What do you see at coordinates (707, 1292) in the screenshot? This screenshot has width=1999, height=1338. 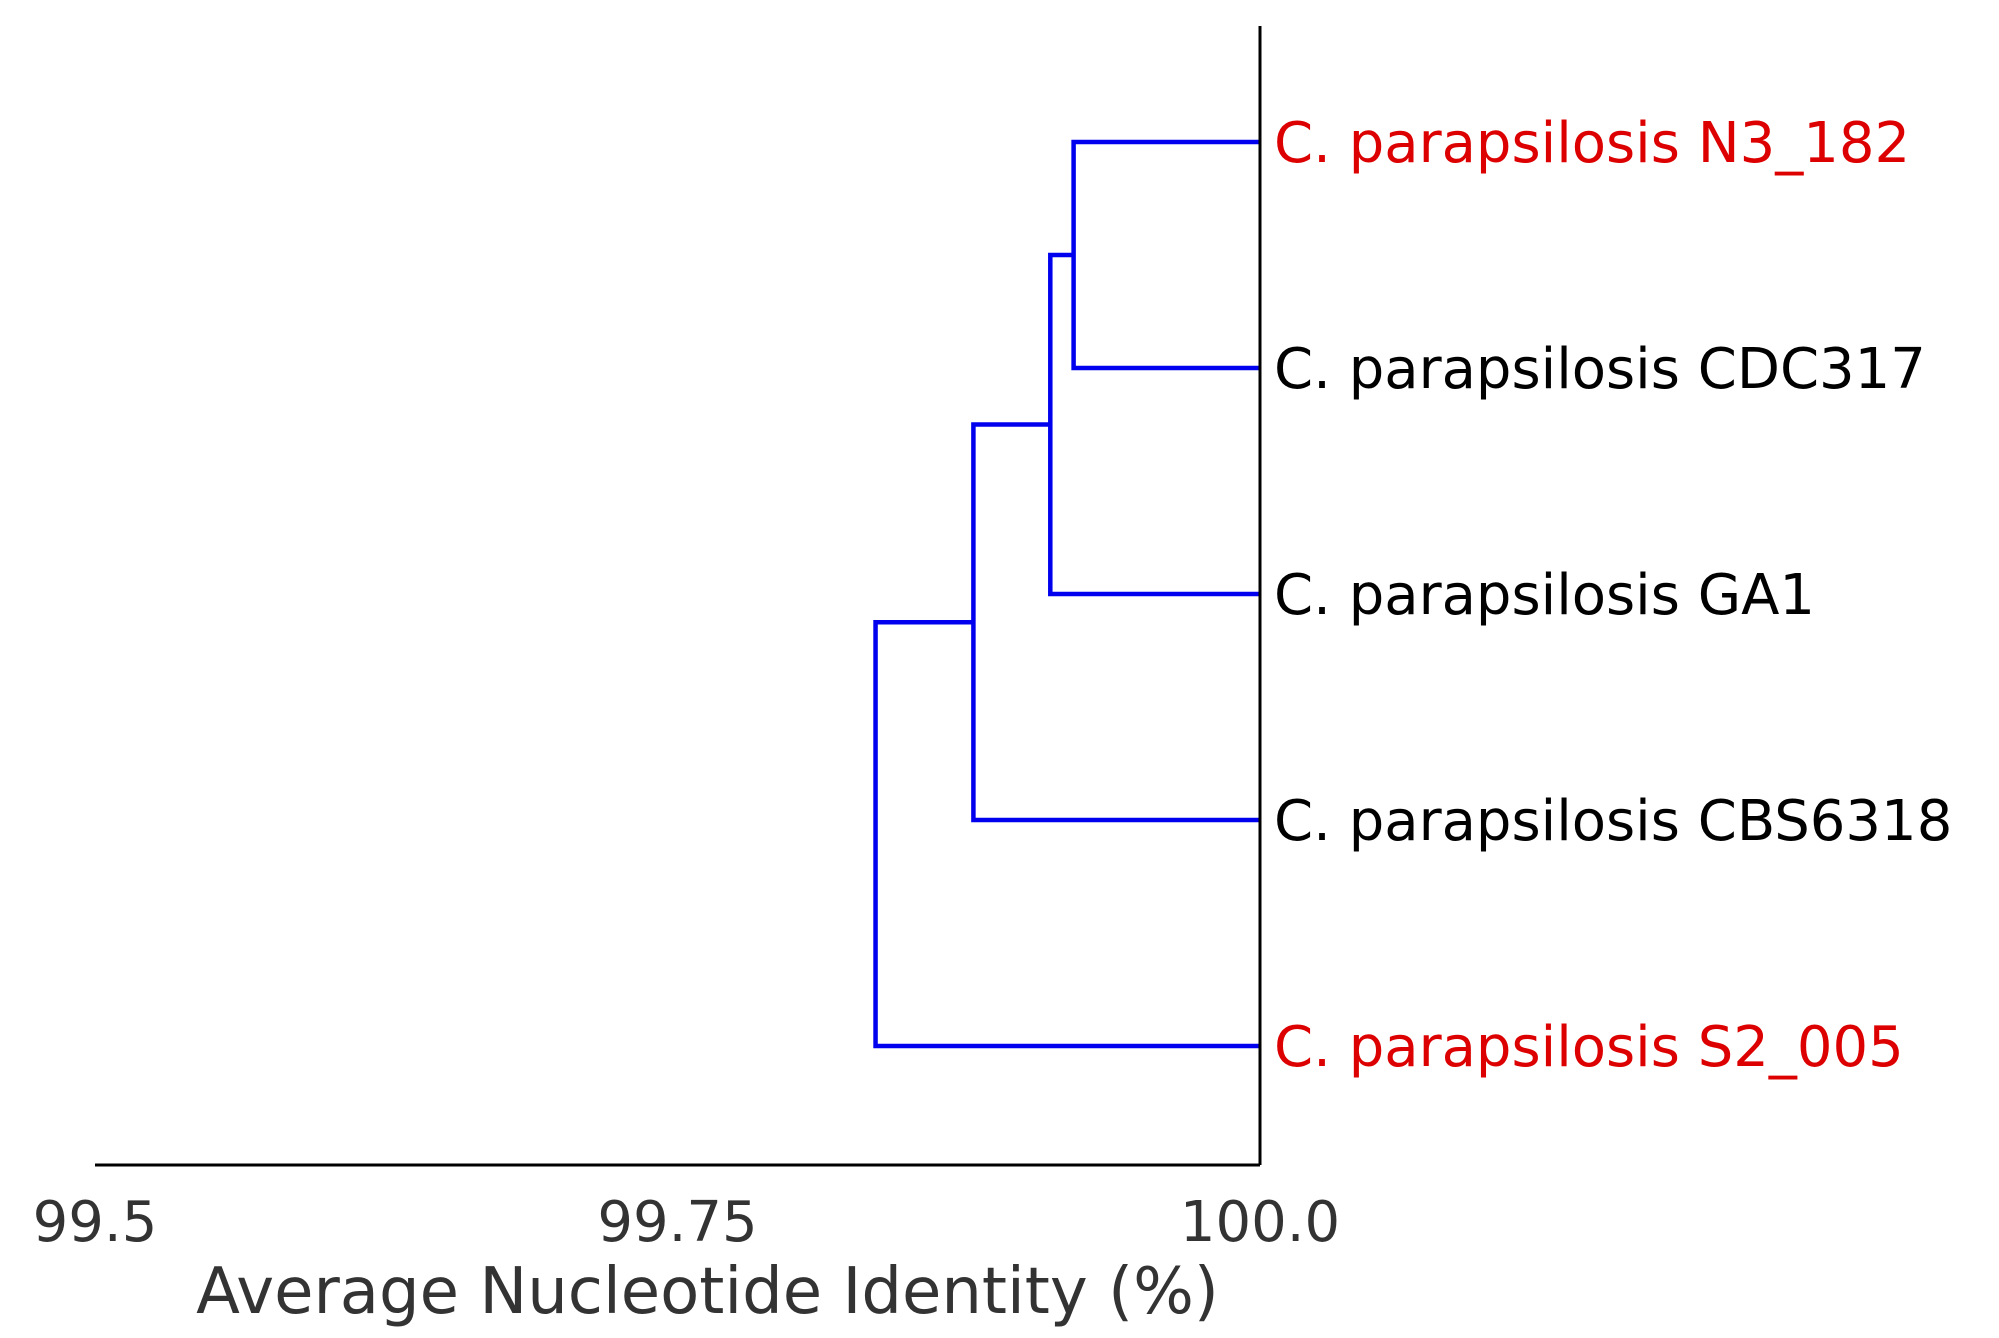 I see `x-axis-title: Average Nucleotide Identity (%)` at bounding box center [707, 1292].